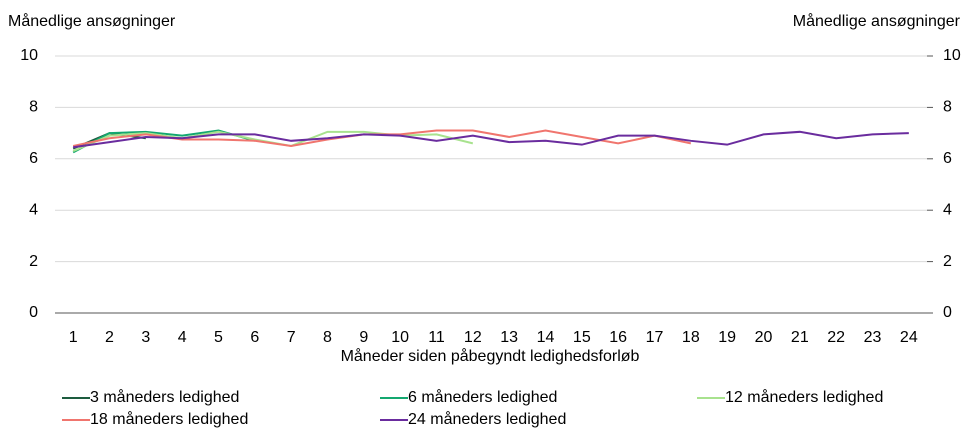 The width and height of the screenshot is (967, 428). I want to click on x-tick-label: 16, so click(618, 337).